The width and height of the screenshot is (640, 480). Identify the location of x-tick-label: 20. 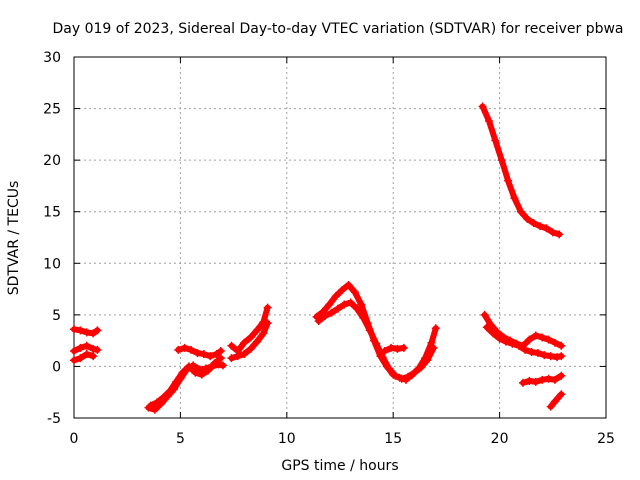
(500, 439).